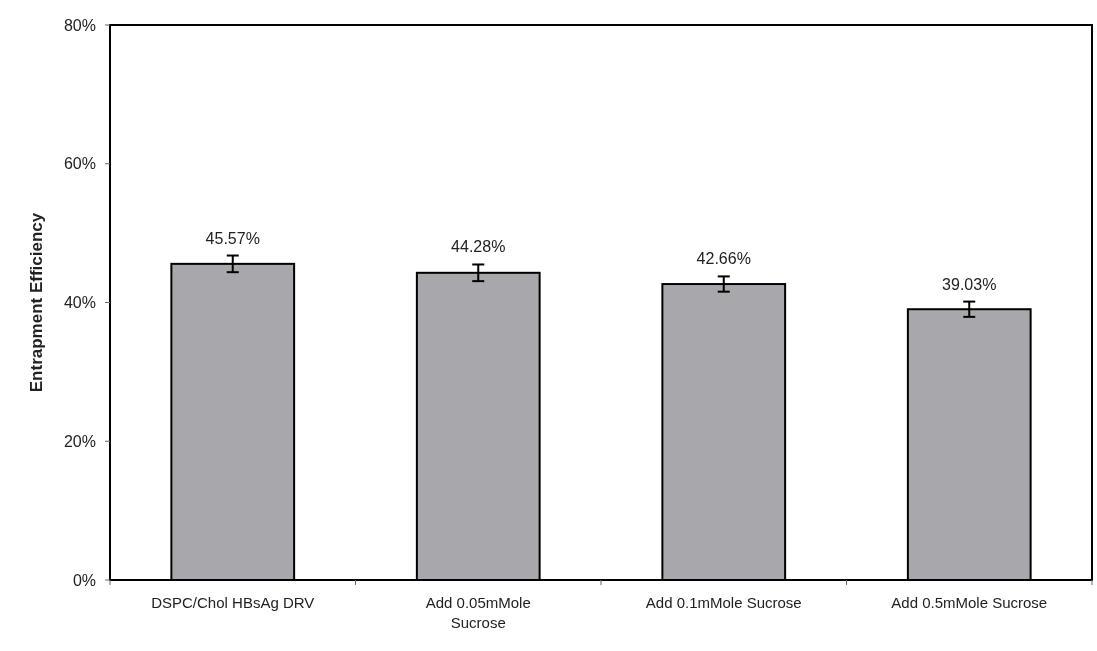 The height and width of the screenshot is (651, 1097). I want to click on data-label: 45.57%, so click(232, 238).